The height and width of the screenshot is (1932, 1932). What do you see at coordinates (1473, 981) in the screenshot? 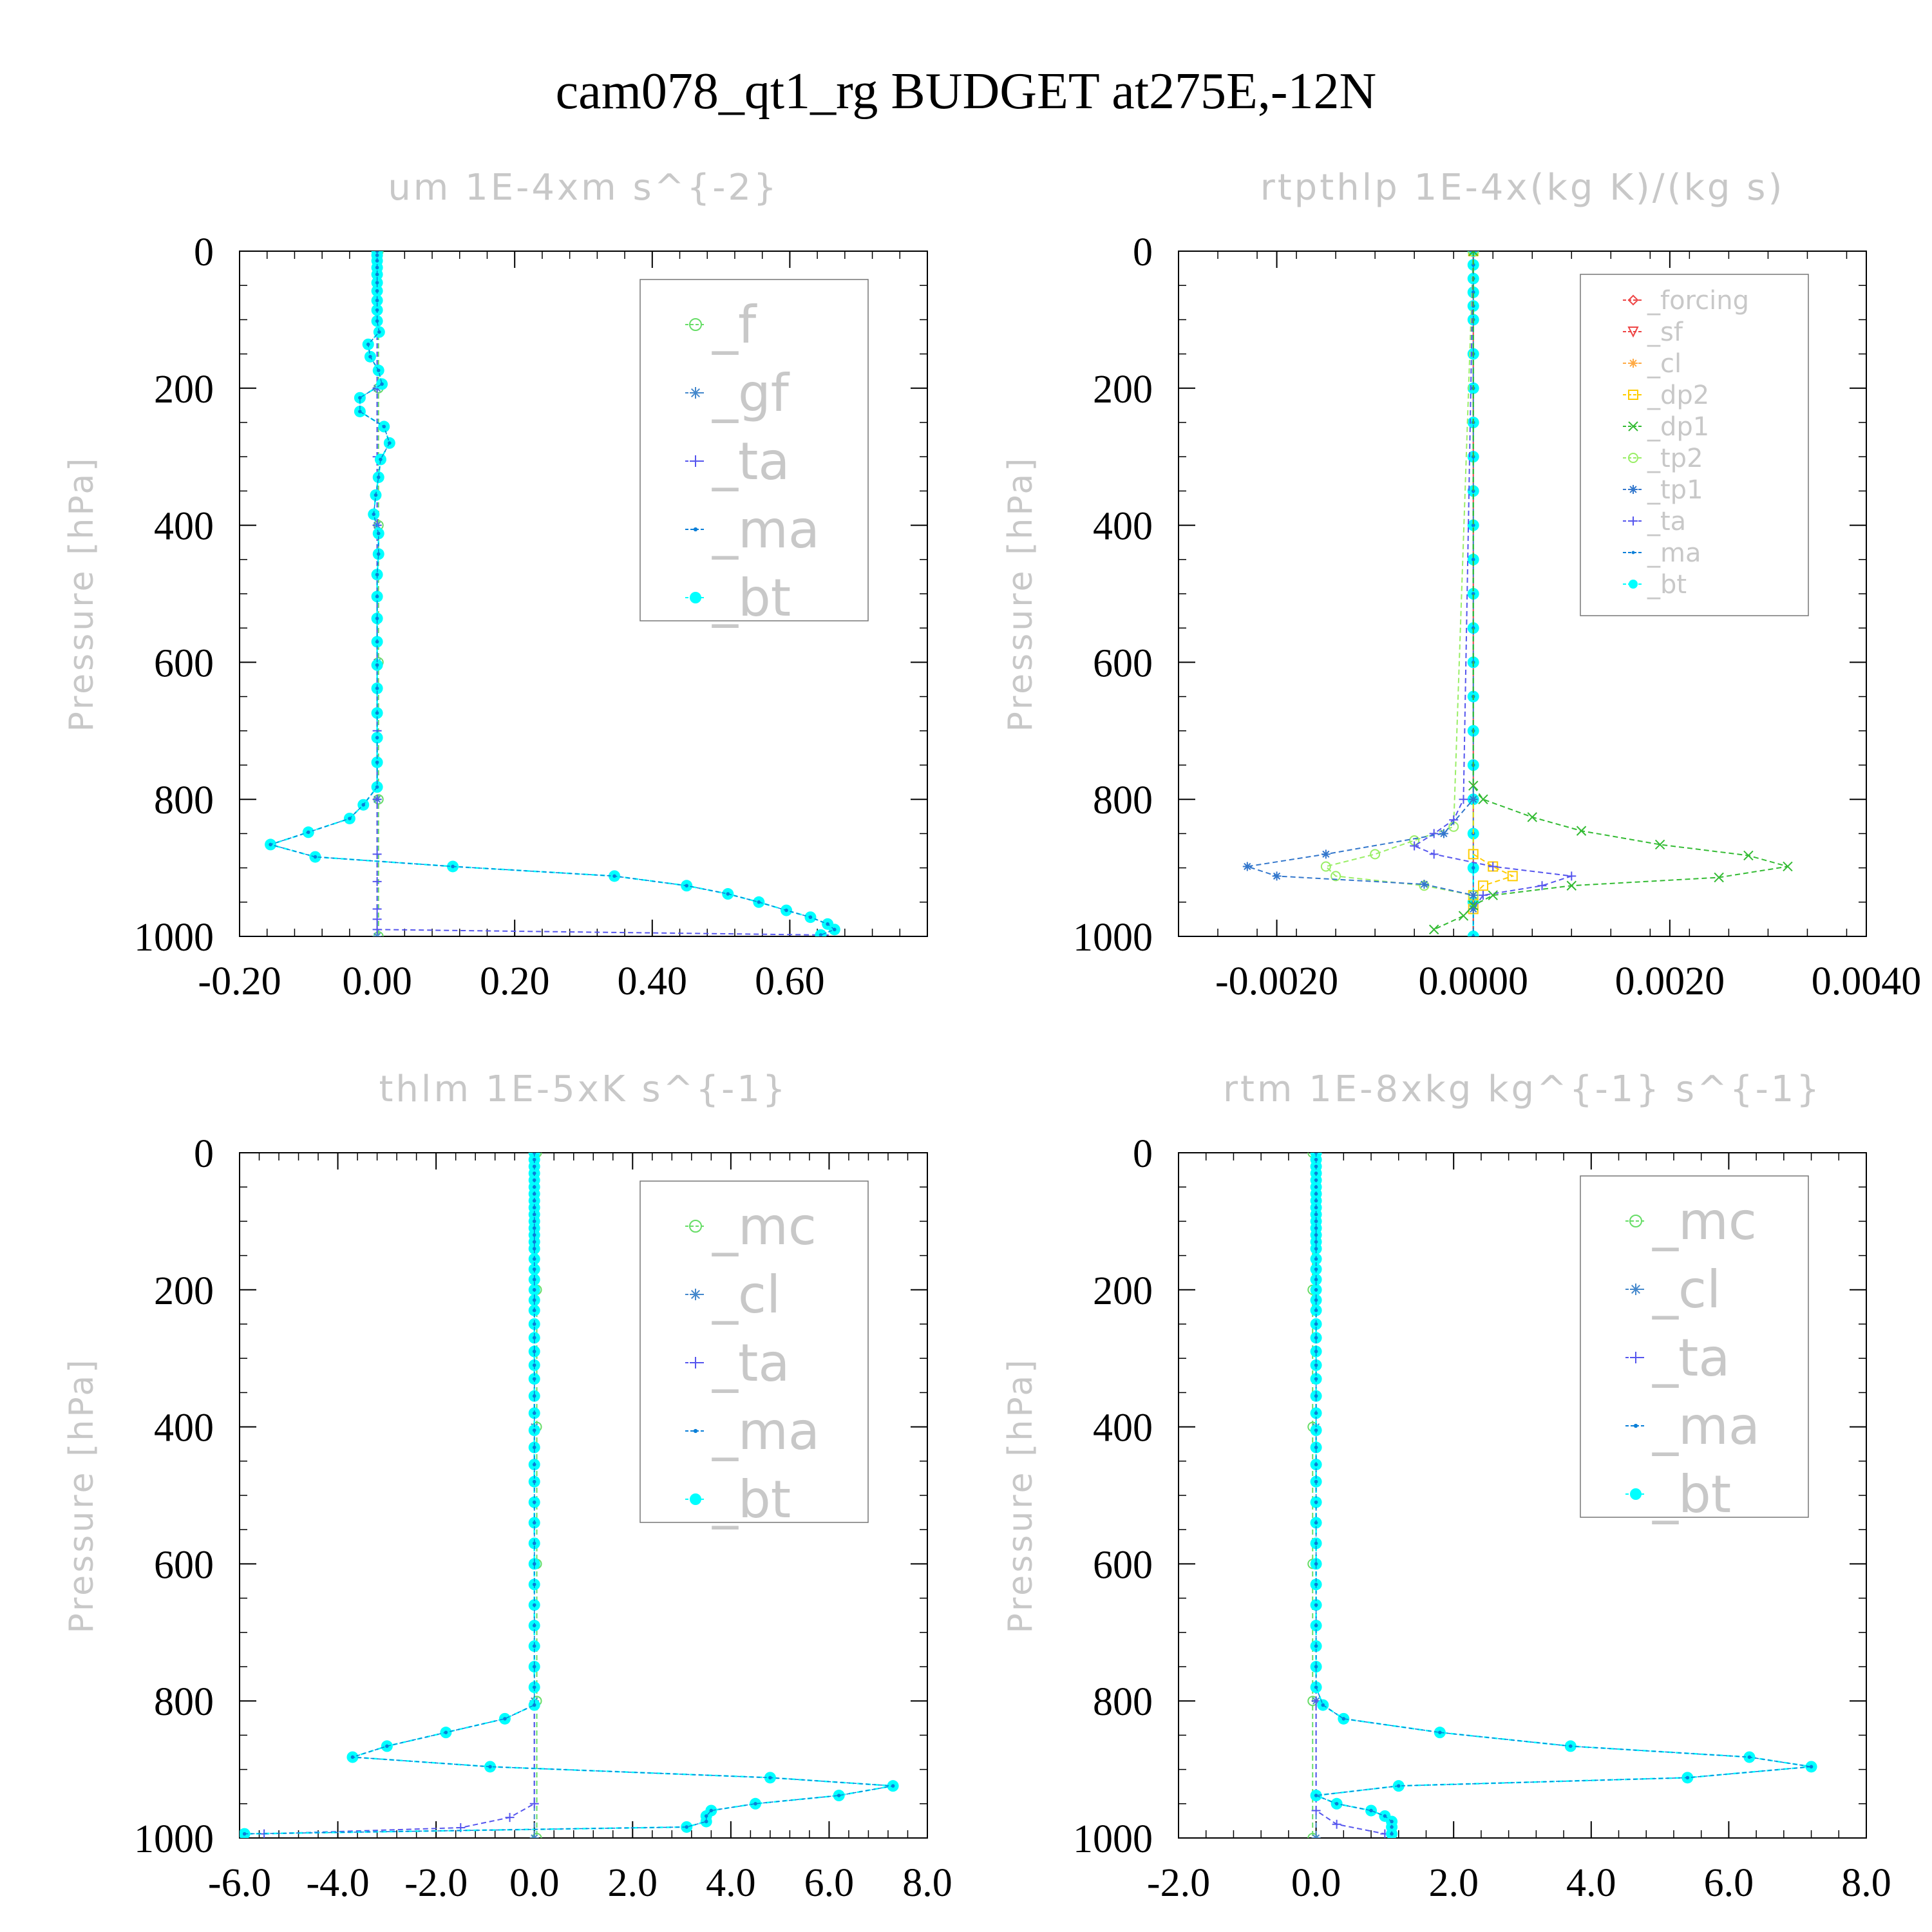
I see `x-tick-label: 0.0000` at bounding box center [1473, 981].